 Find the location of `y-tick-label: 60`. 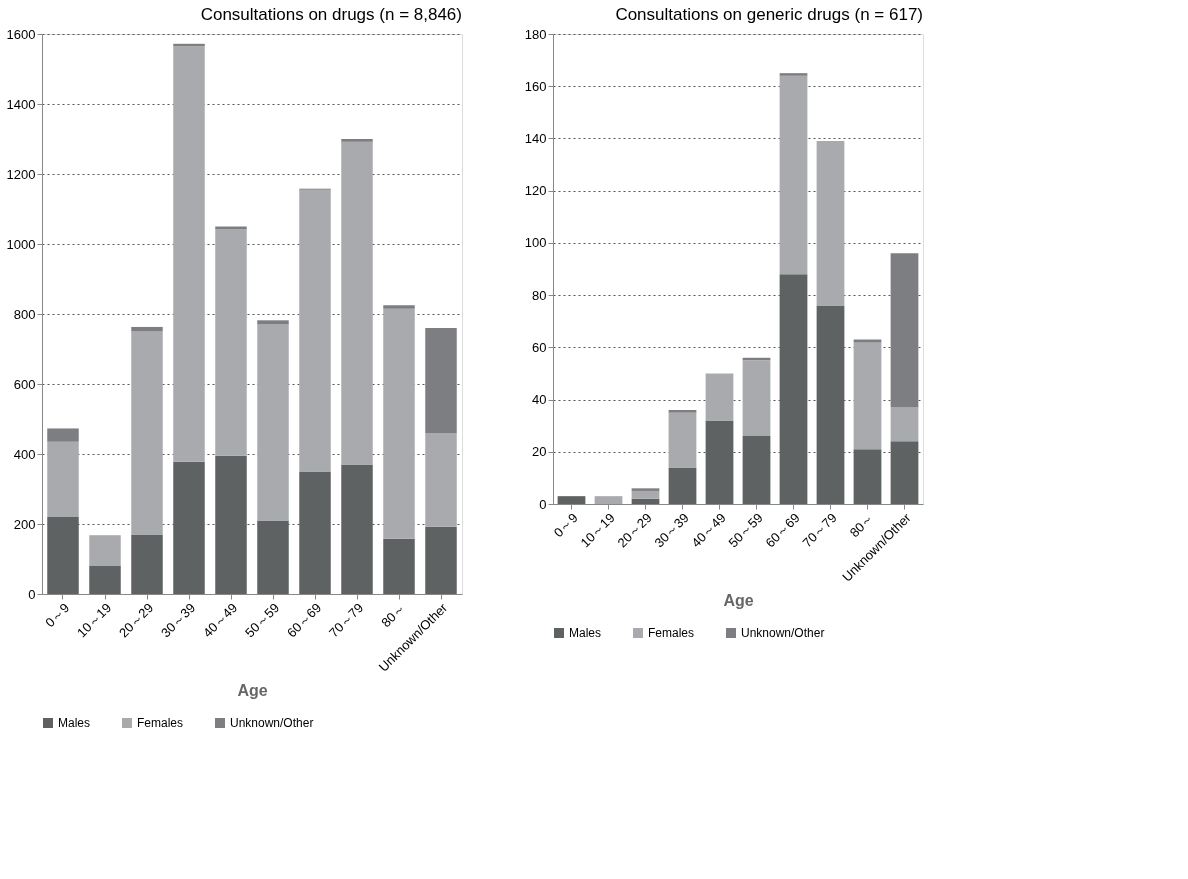

y-tick-label: 60 is located at coordinates (539, 347).